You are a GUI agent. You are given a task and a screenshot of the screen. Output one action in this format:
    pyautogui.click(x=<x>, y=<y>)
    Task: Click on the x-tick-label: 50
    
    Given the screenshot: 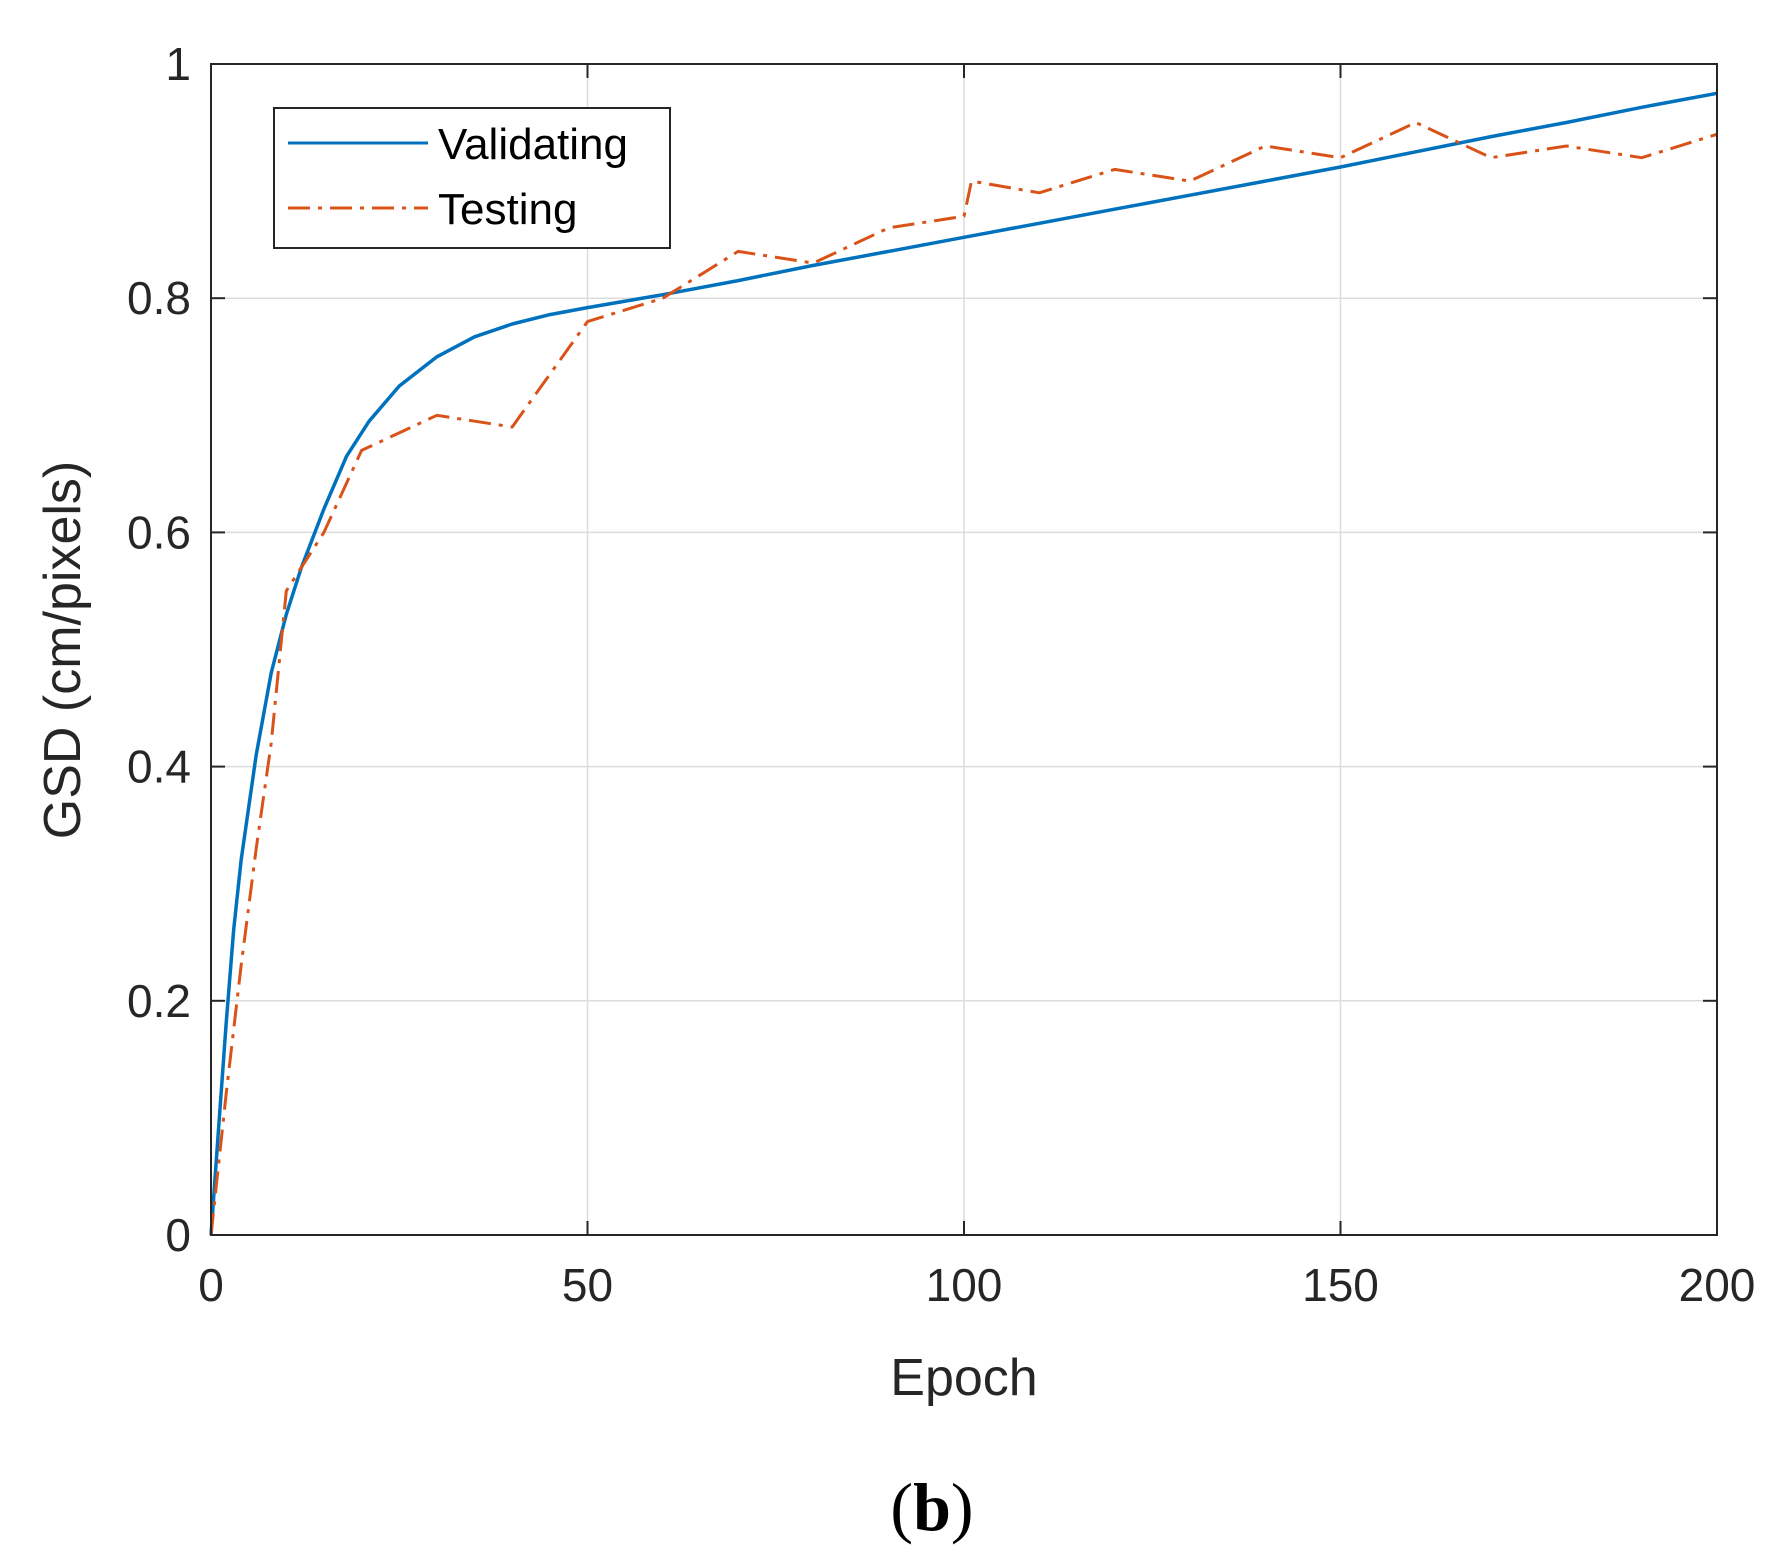 What is the action you would take?
    pyautogui.click(x=587, y=1285)
    